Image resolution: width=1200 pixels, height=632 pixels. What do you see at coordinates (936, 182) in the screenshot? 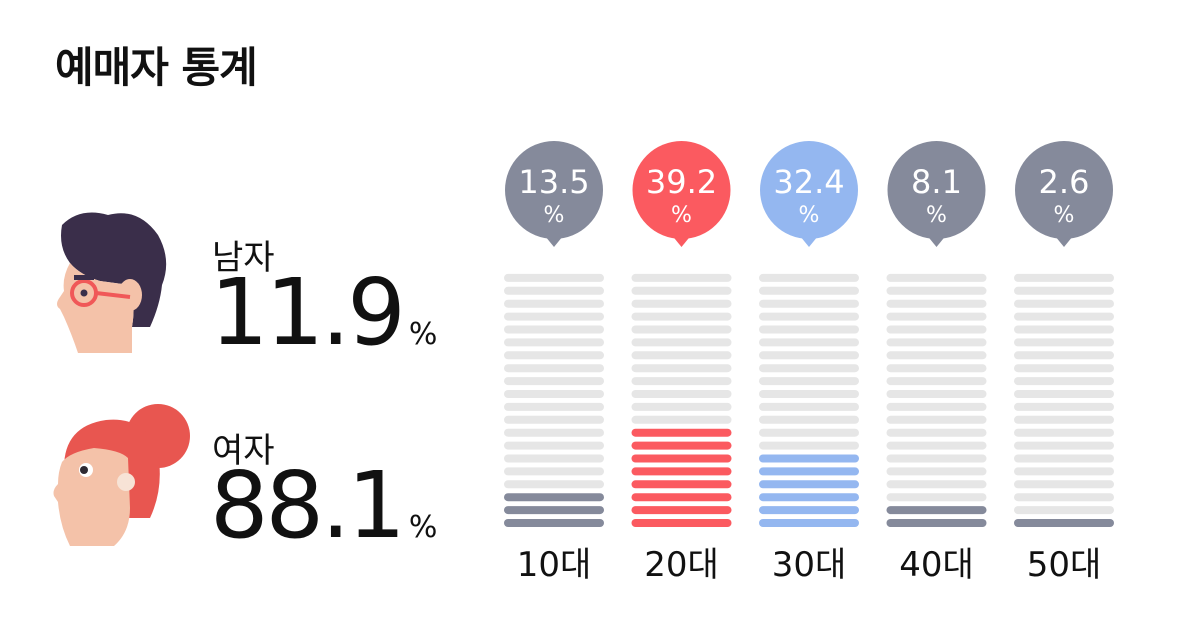
I see `data-label-value: 8.1` at bounding box center [936, 182].